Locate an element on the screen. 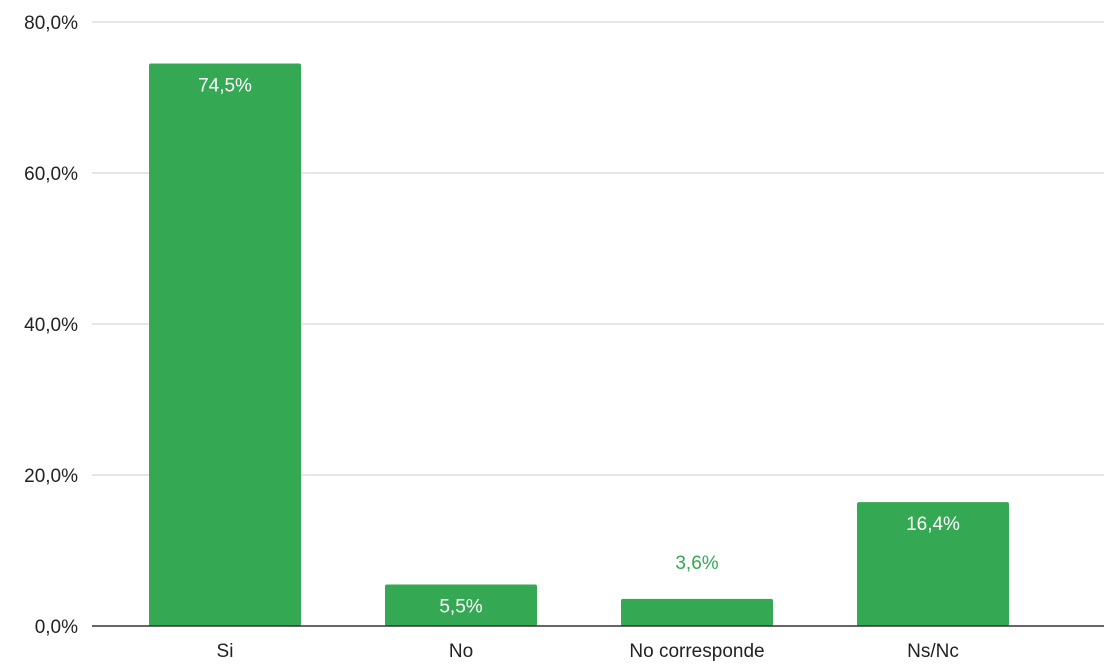 The width and height of the screenshot is (1104, 665). x-category-label: No corresponde is located at coordinates (696, 651).